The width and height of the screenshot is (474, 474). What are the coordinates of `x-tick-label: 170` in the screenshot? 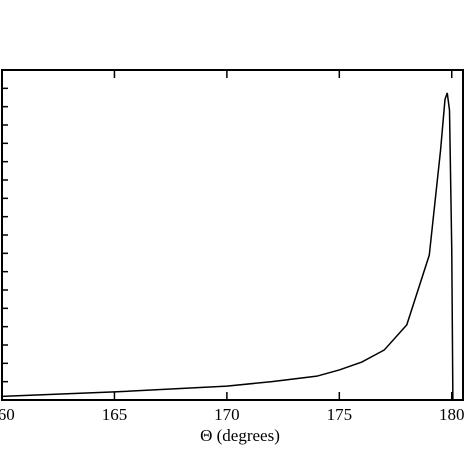 It's located at (227, 414).